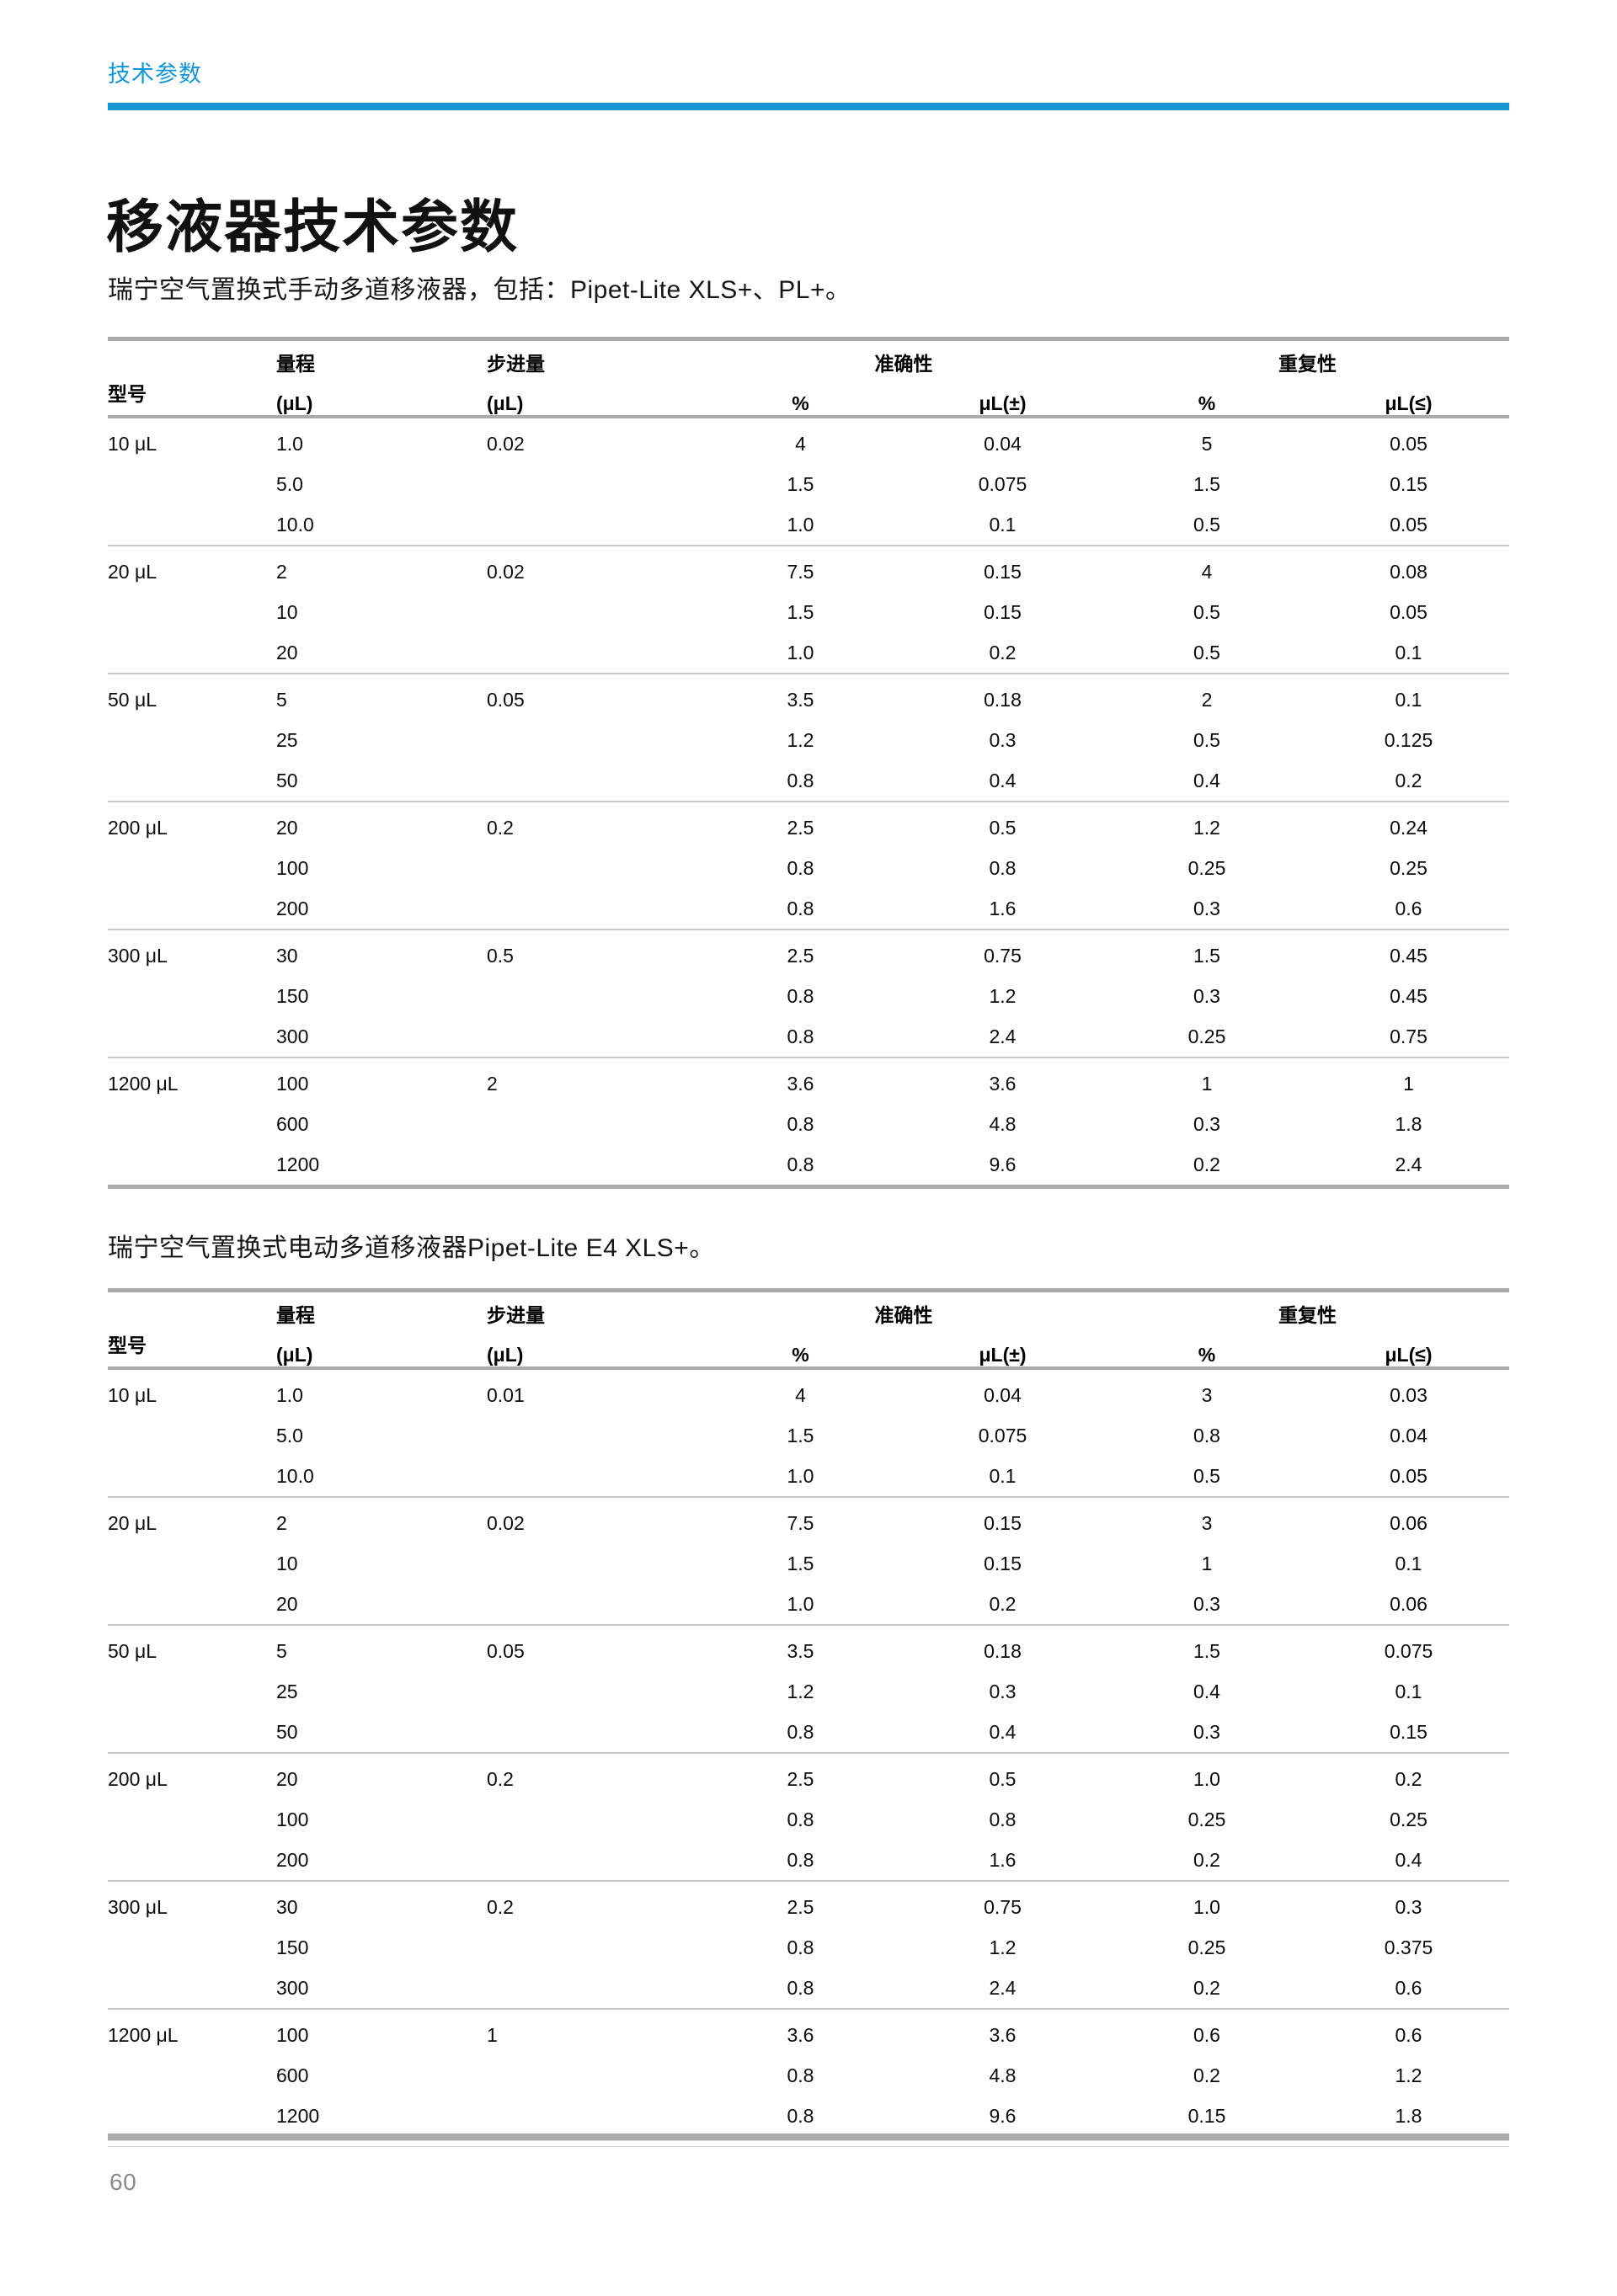  What do you see at coordinates (287, 780) in the screenshot?
I see `cell-range: 50` at bounding box center [287, 780].